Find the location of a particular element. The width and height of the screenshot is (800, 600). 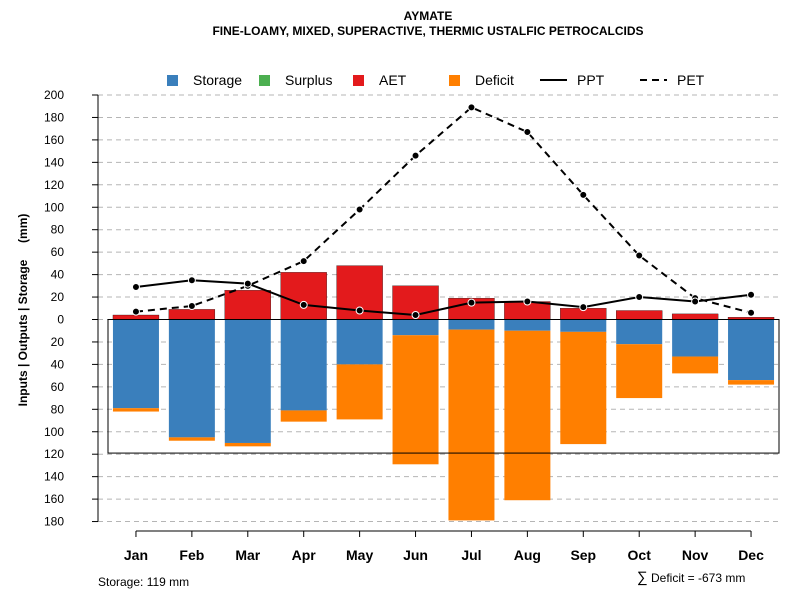

bar-deficit-sep is located at coordinates (583, 388).